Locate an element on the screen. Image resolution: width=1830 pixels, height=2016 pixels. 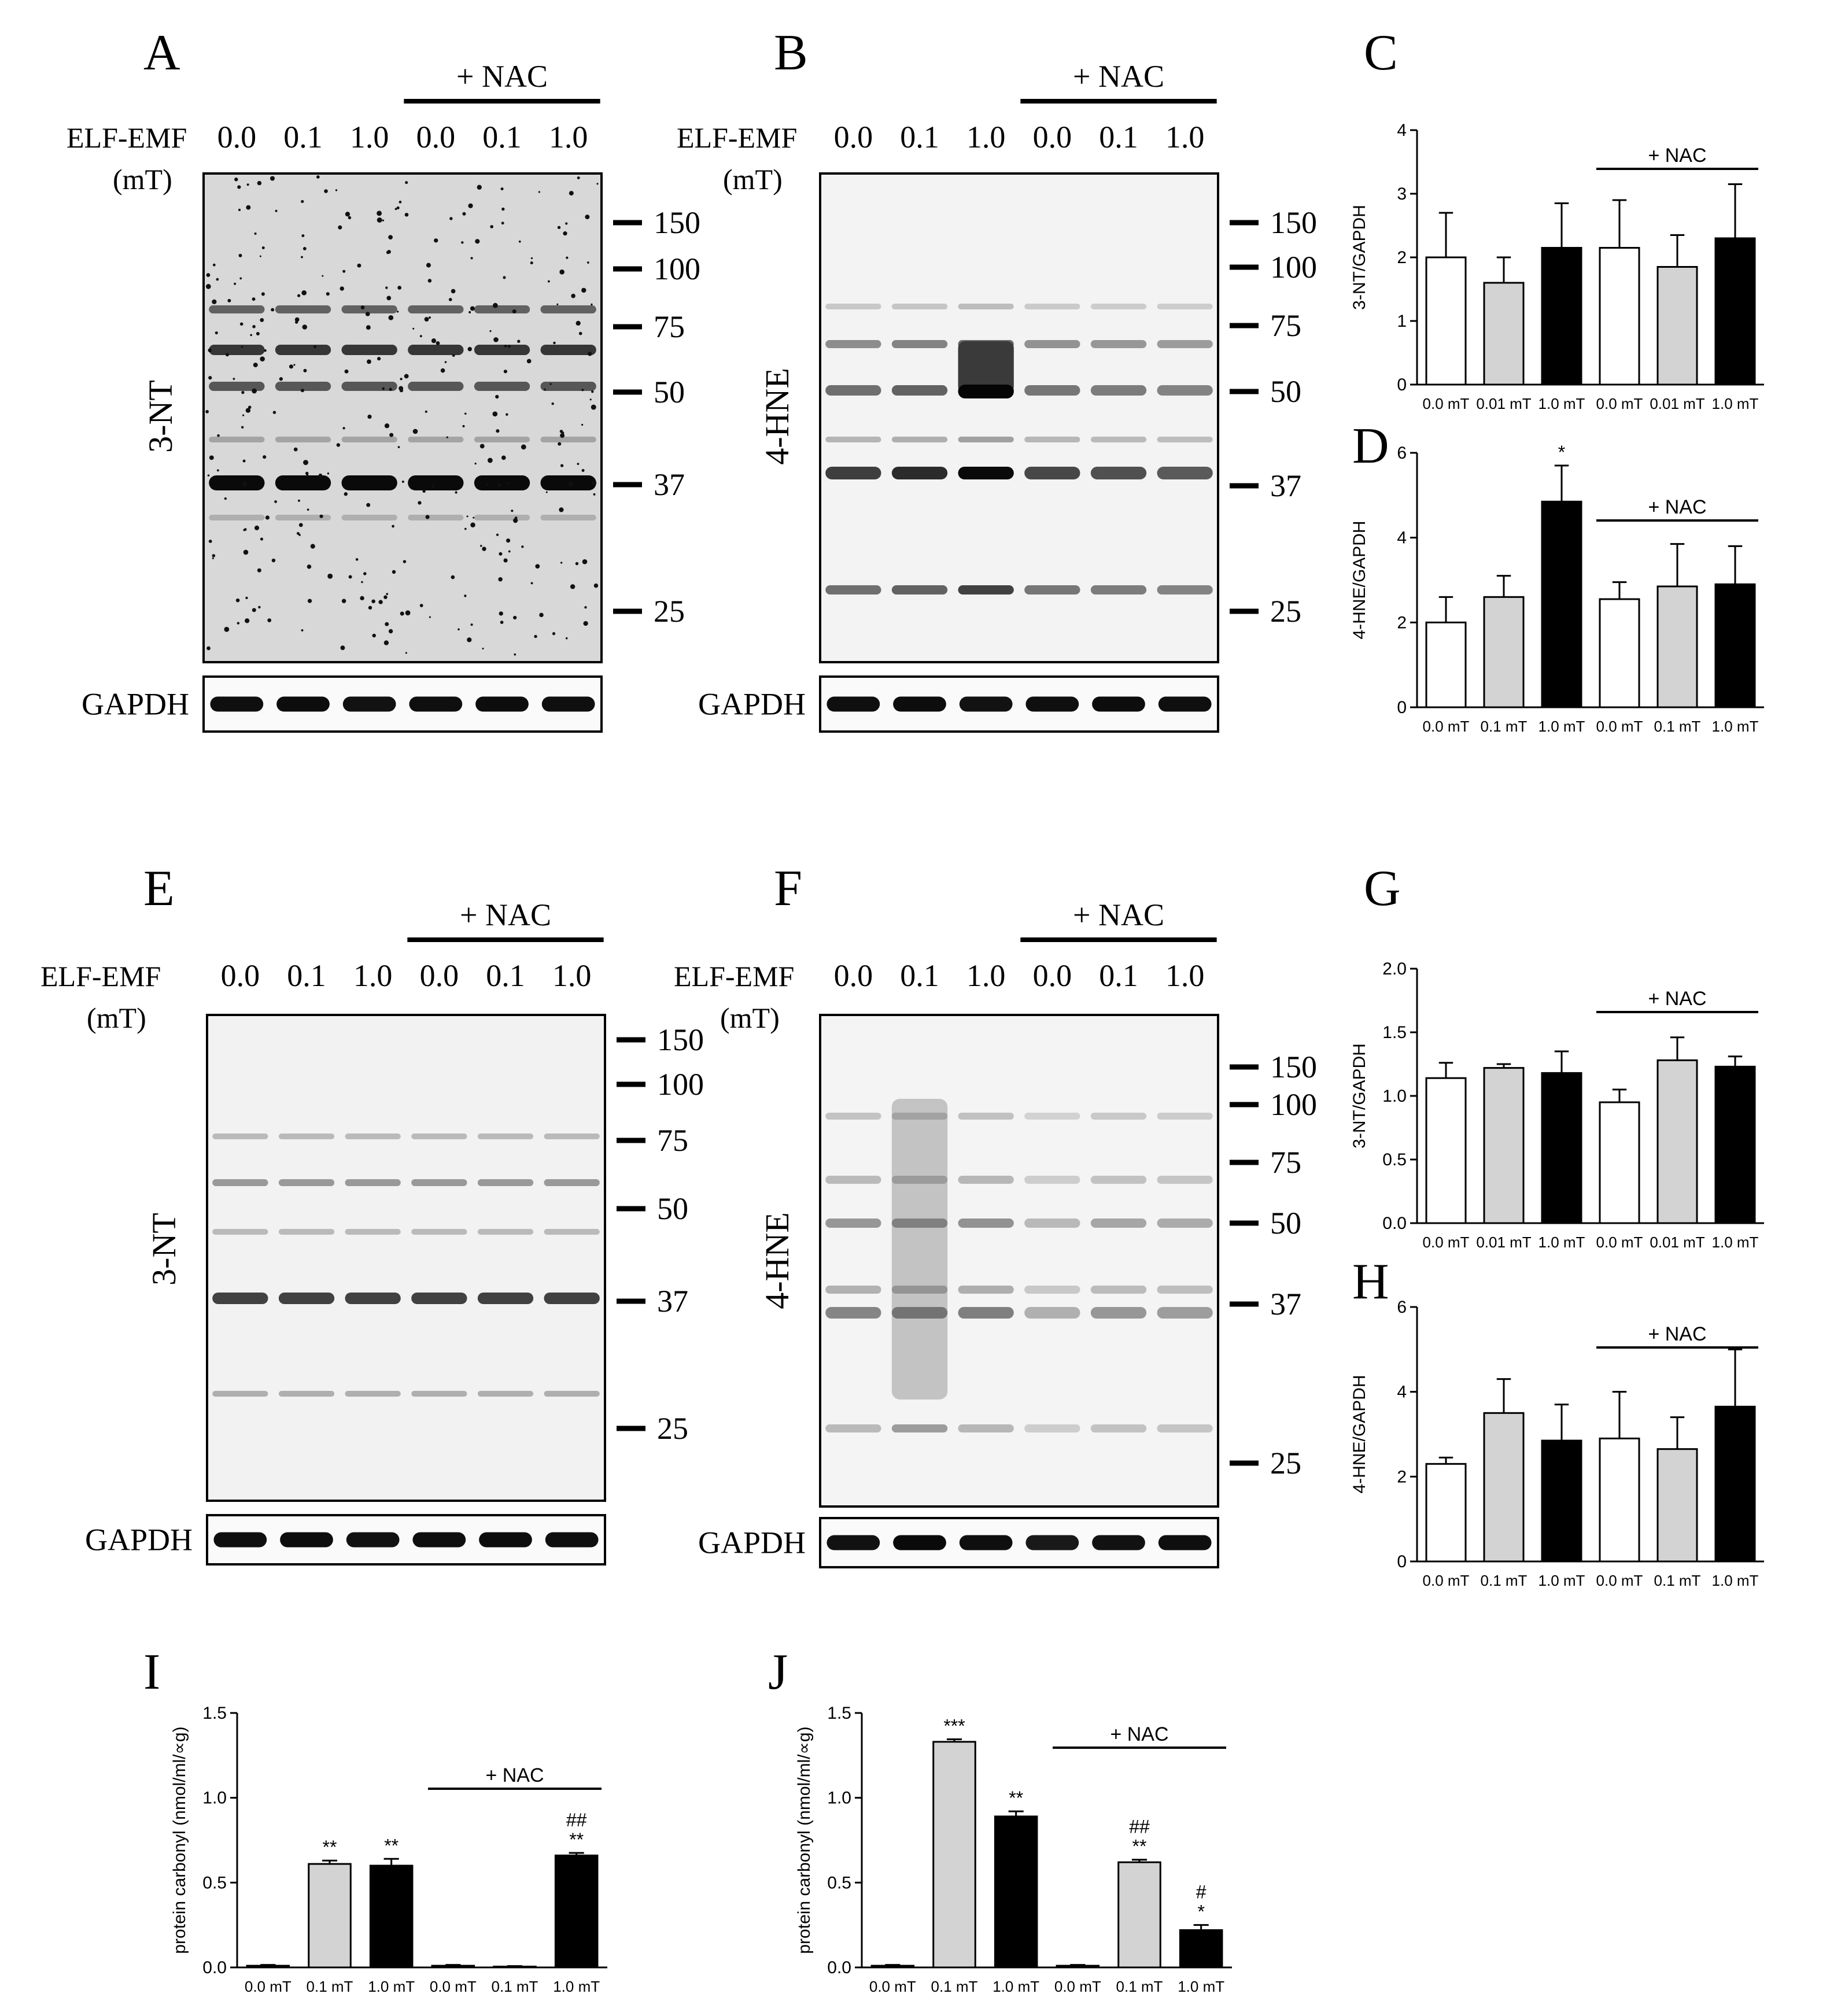
y-tick-label: 0 is located at coordinates (1402, 707).